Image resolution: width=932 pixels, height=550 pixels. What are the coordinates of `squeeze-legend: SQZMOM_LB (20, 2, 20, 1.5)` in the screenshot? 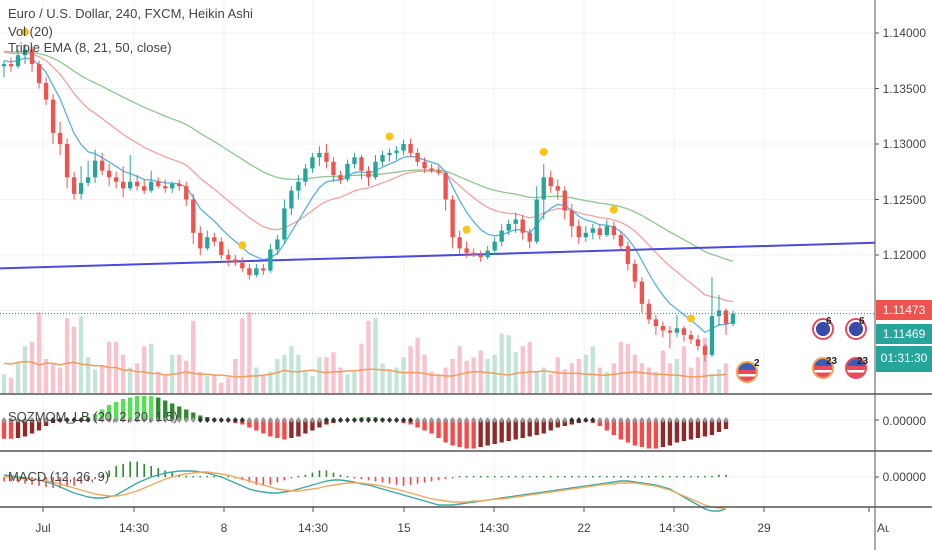 It's located at (93, 416).